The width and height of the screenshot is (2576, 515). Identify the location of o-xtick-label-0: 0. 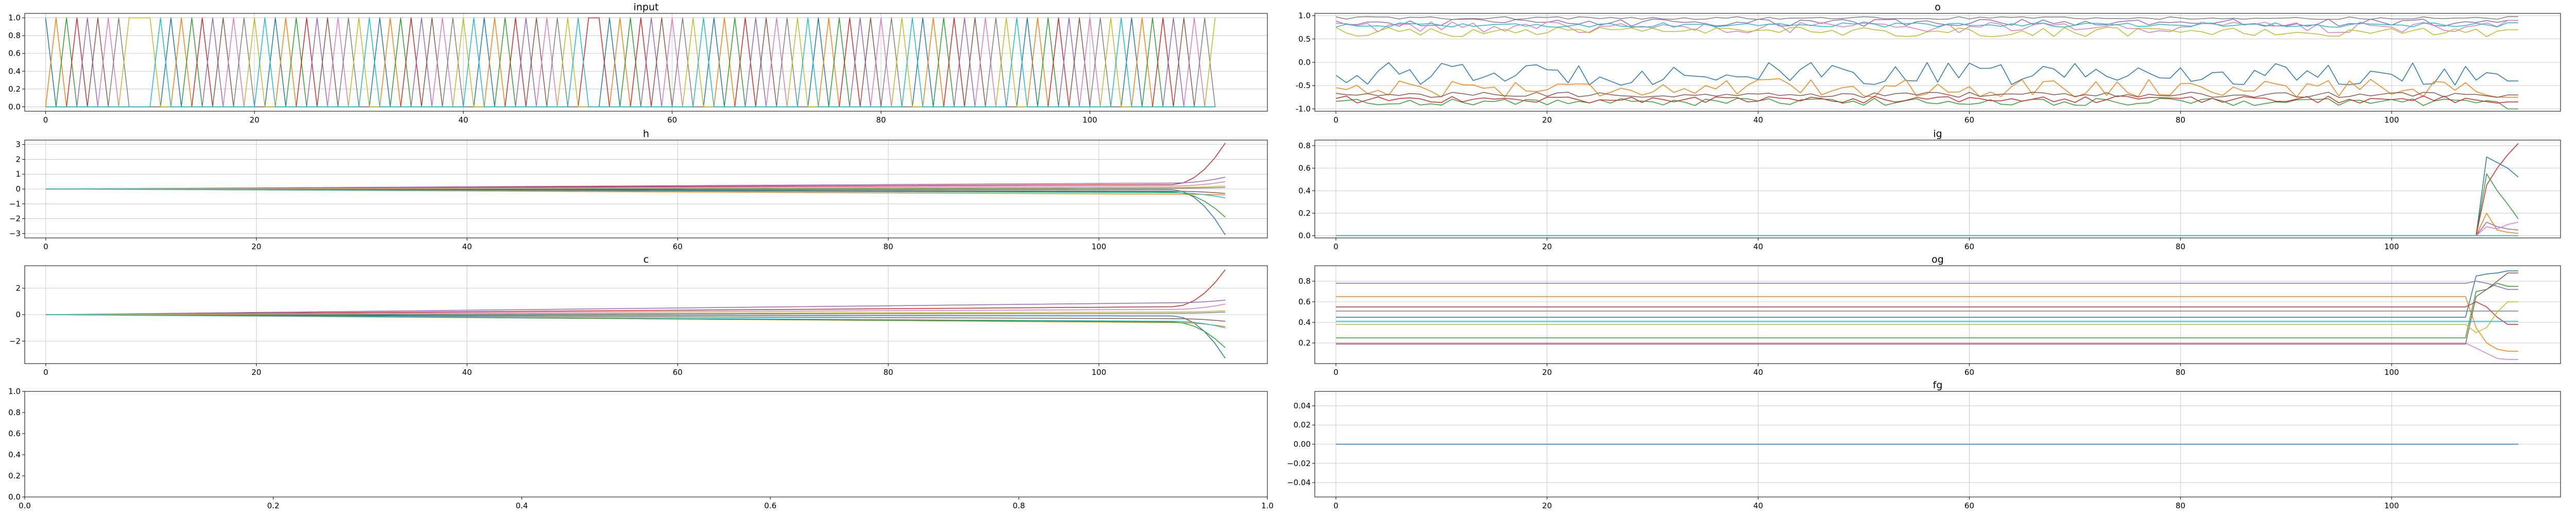
(1335, 120).